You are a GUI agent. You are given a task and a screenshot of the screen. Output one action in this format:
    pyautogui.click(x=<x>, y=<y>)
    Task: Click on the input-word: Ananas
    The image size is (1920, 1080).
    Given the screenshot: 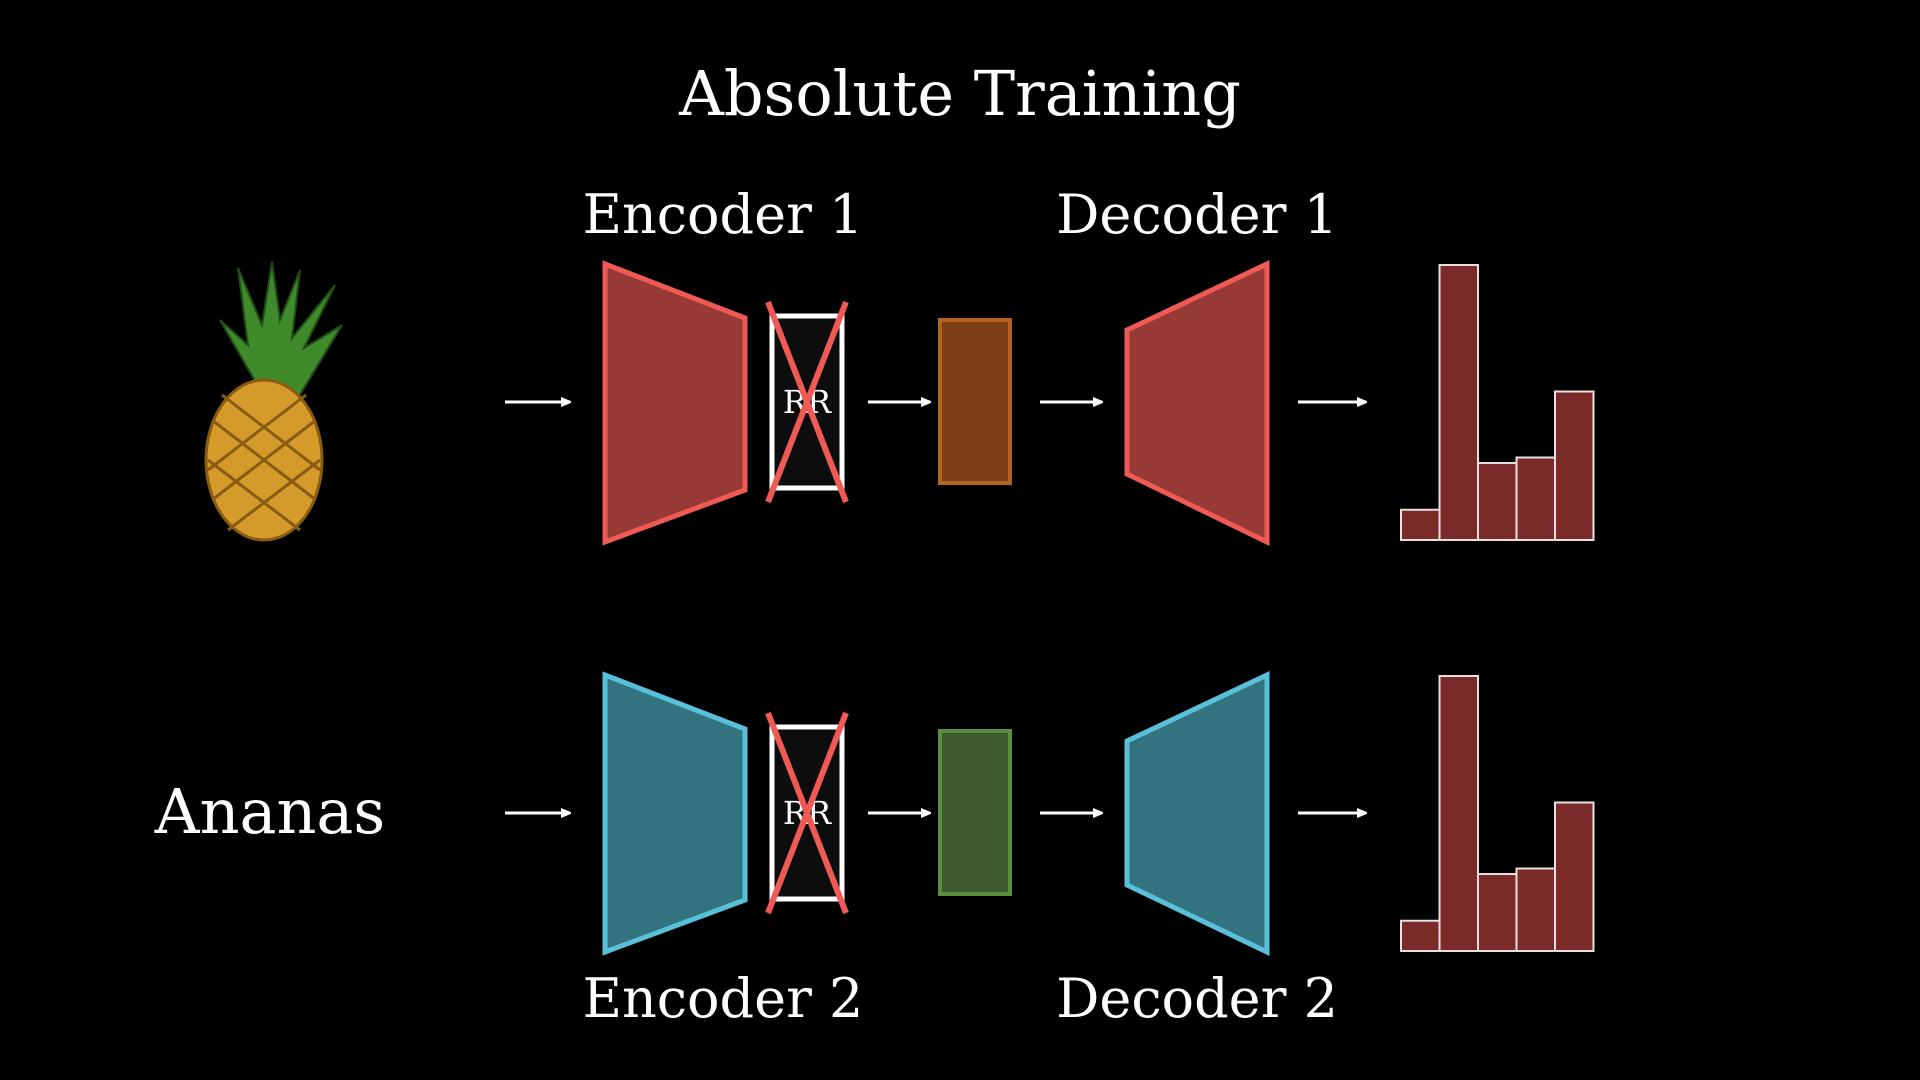 What is the action you would take?
    pyautogui.click(x=269, y=811)
    